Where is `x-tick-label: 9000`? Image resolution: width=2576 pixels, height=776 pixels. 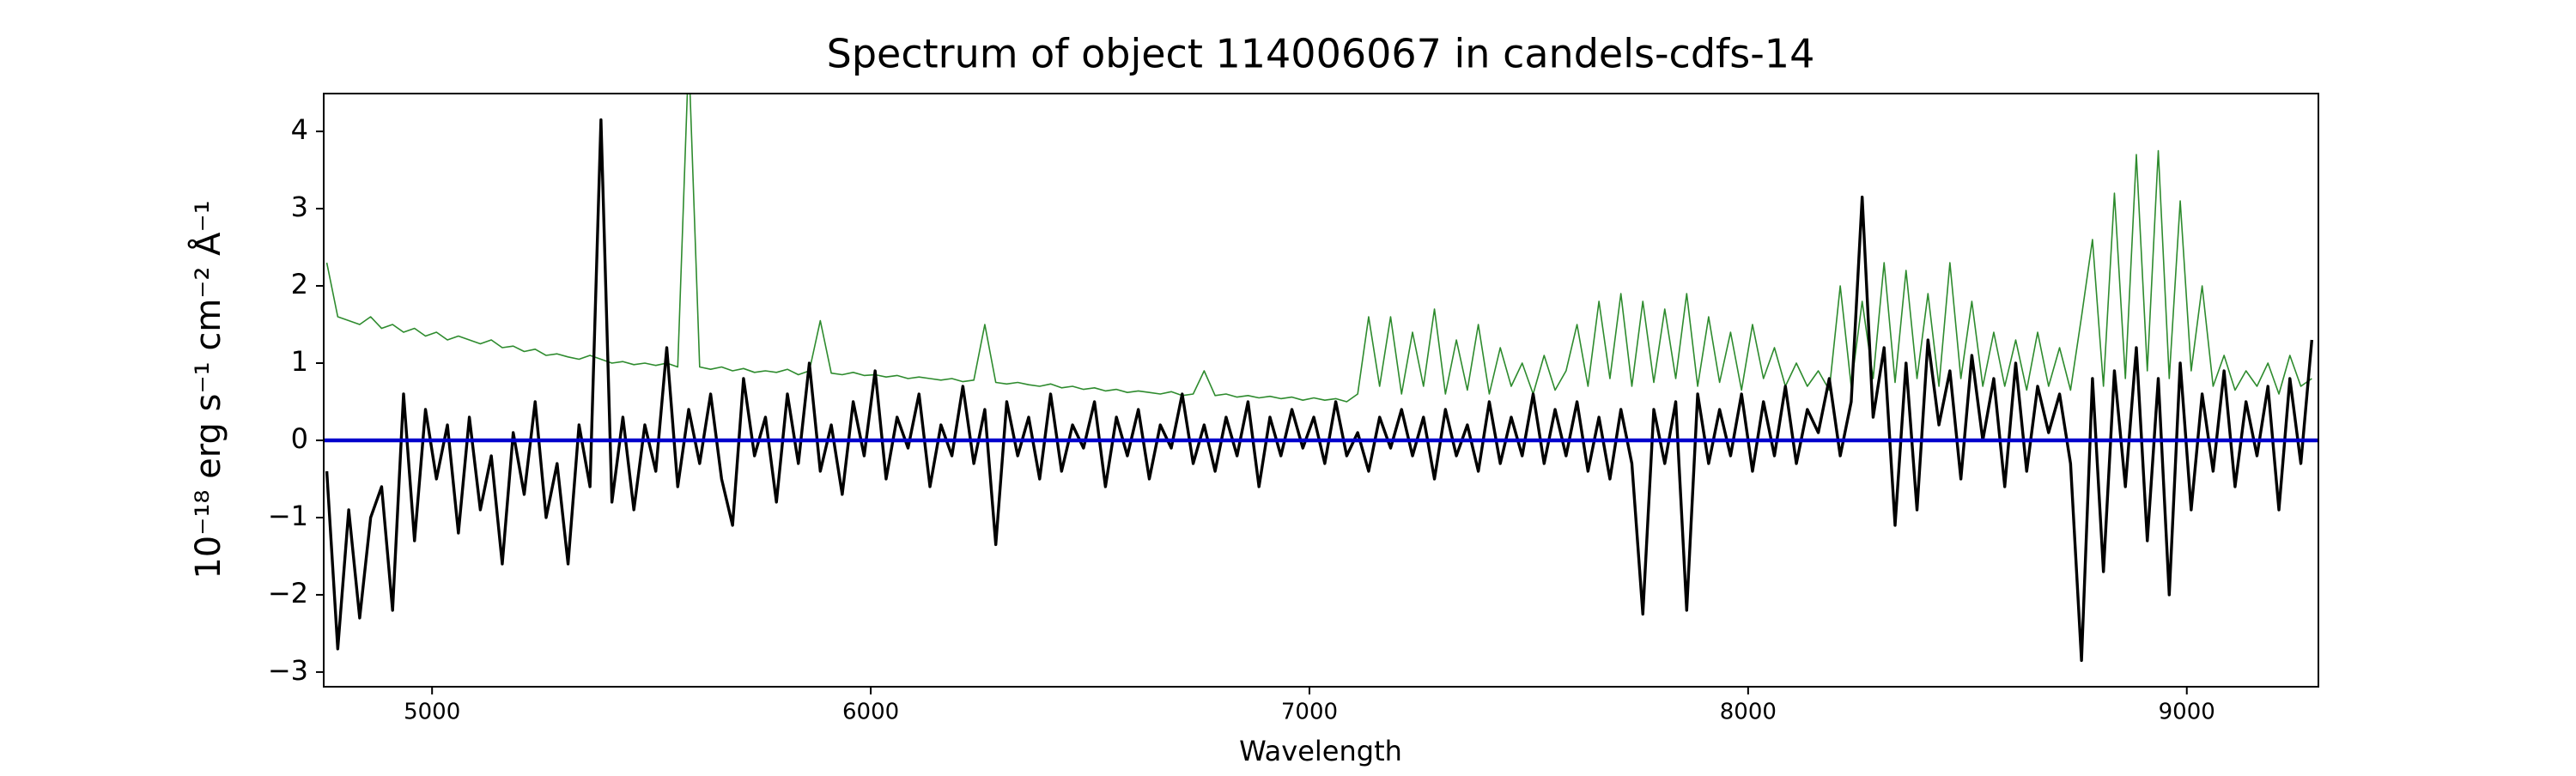
x-tick-label: 9000 is located at coordinates (2187, 713).